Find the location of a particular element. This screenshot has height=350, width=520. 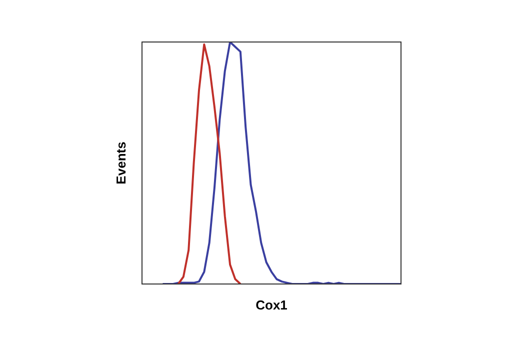

y-axis-title: Events is located at coordinates (121, 163).